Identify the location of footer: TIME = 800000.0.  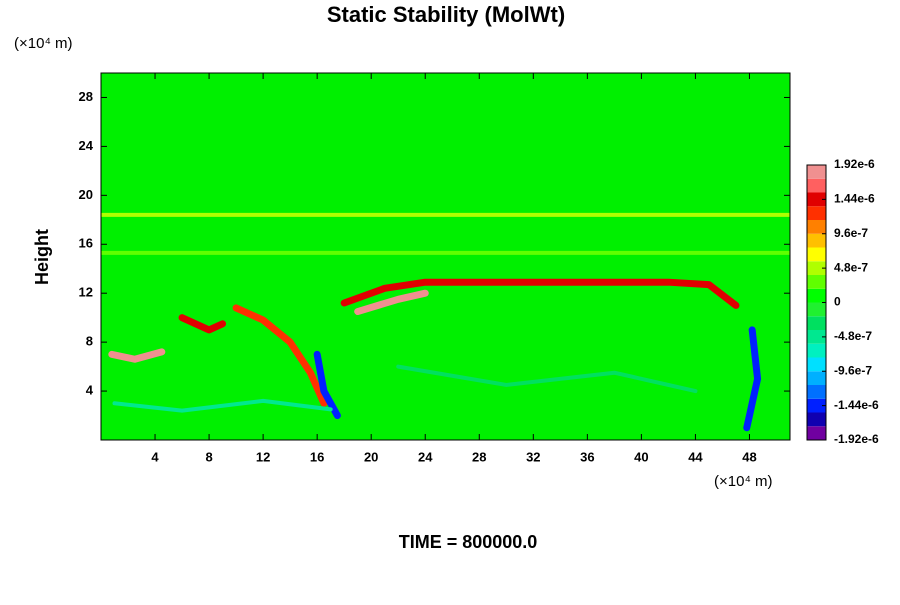
(468, 542).